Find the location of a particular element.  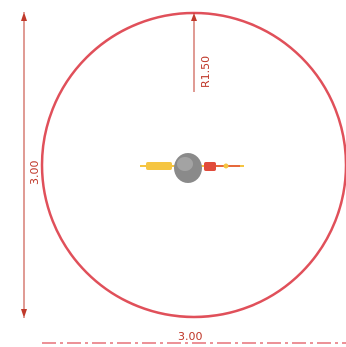

part-highlight-left is located at coordinates (159, 166).